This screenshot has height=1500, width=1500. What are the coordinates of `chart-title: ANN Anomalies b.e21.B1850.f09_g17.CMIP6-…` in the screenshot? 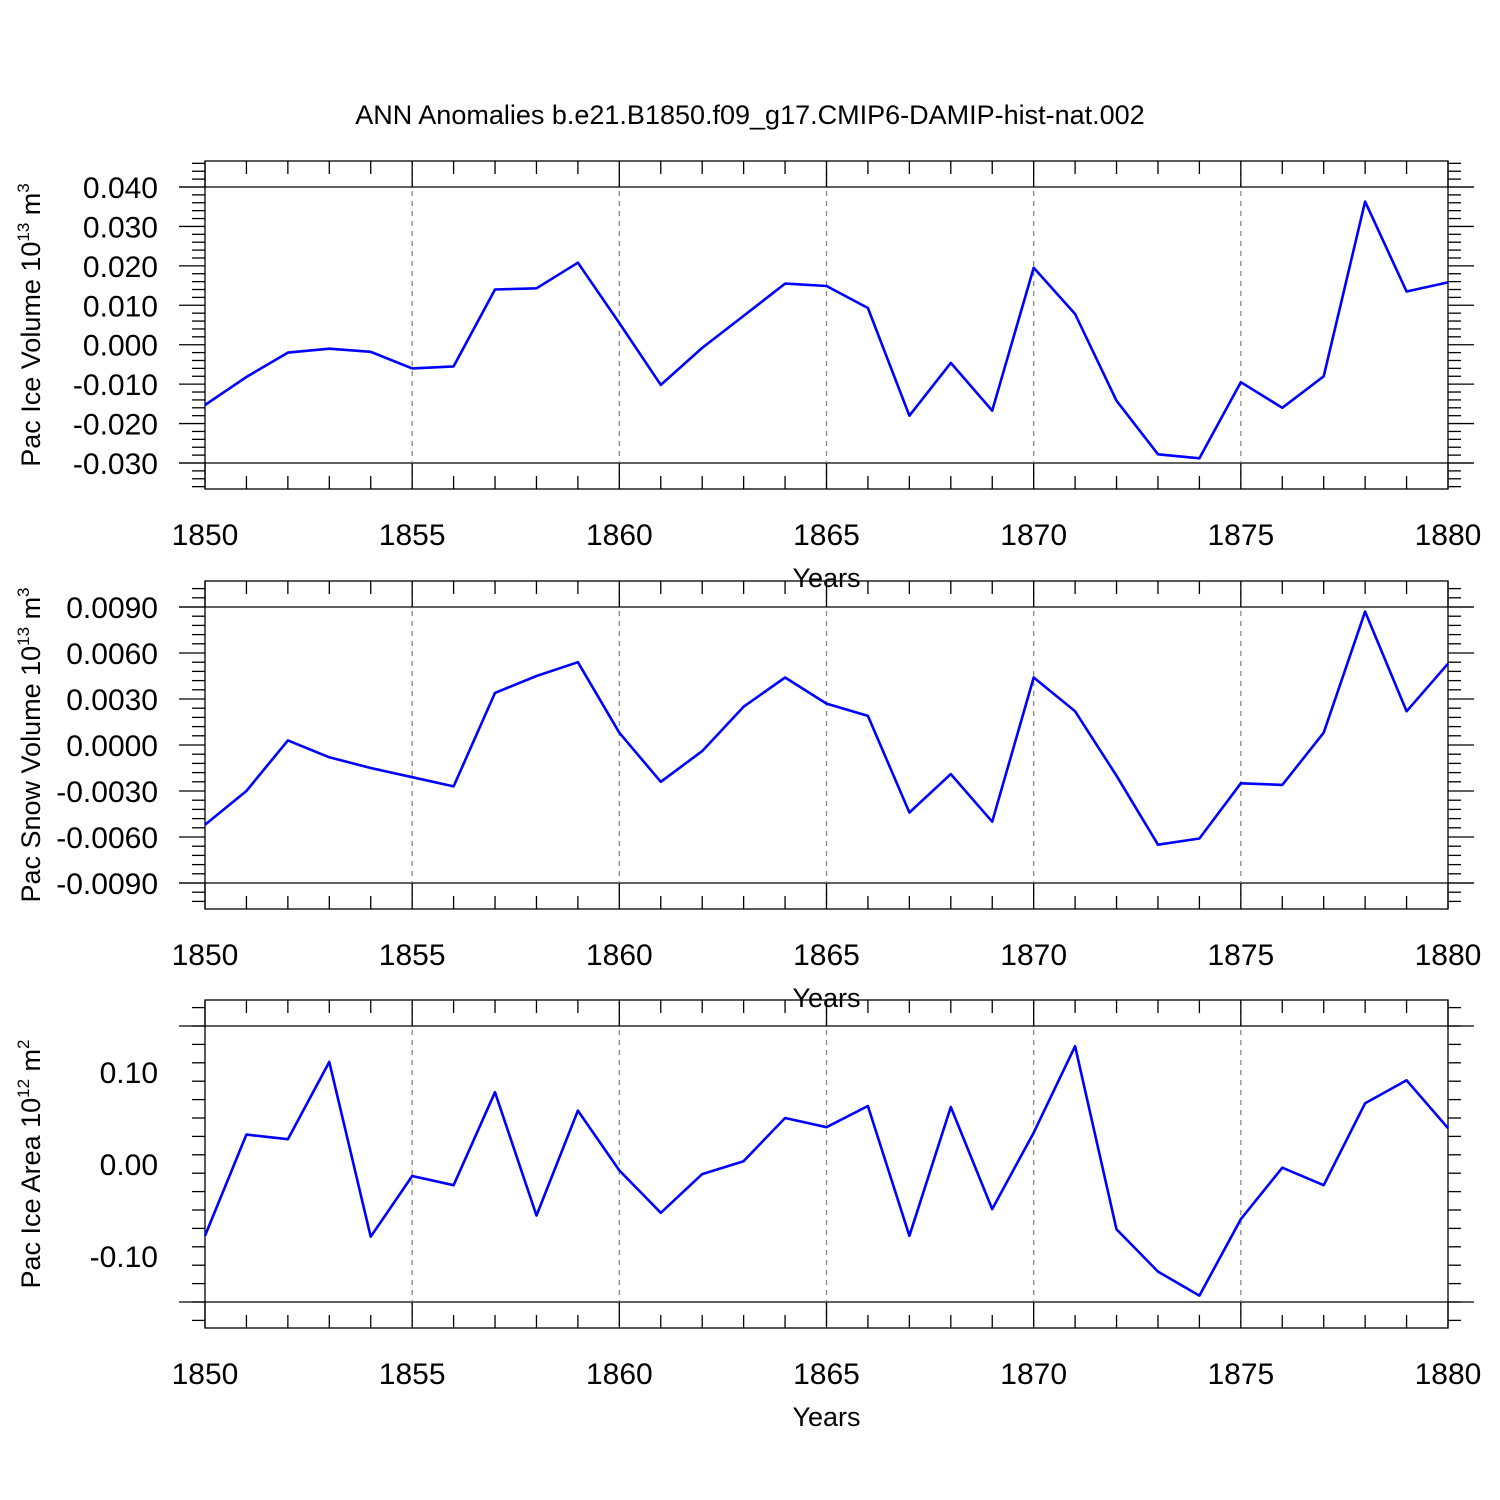 It's located at (749, 115).